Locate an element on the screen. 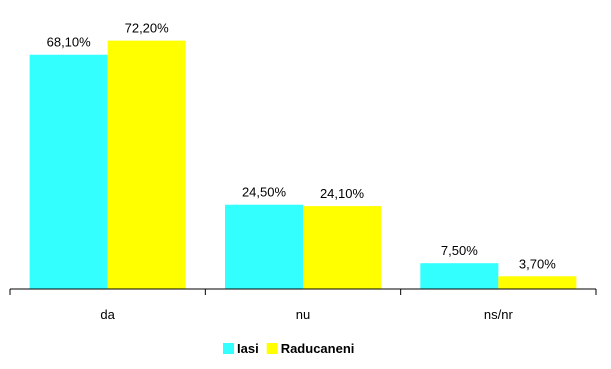  x-axis-categories: da nu ns/nr is located at coordinates (306, 314).